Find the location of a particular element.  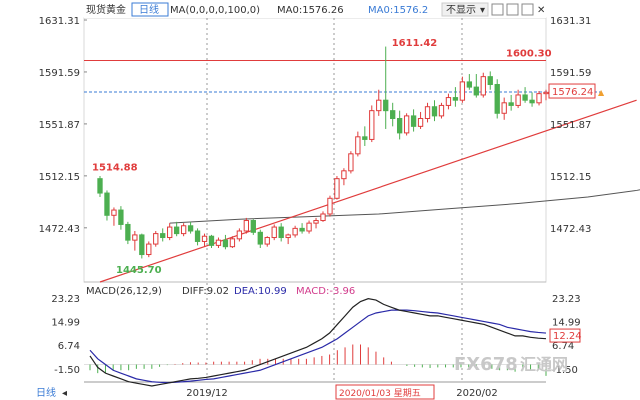

cursor-date: 2020/01/03 星期五 is located at coordinates (380, 393).